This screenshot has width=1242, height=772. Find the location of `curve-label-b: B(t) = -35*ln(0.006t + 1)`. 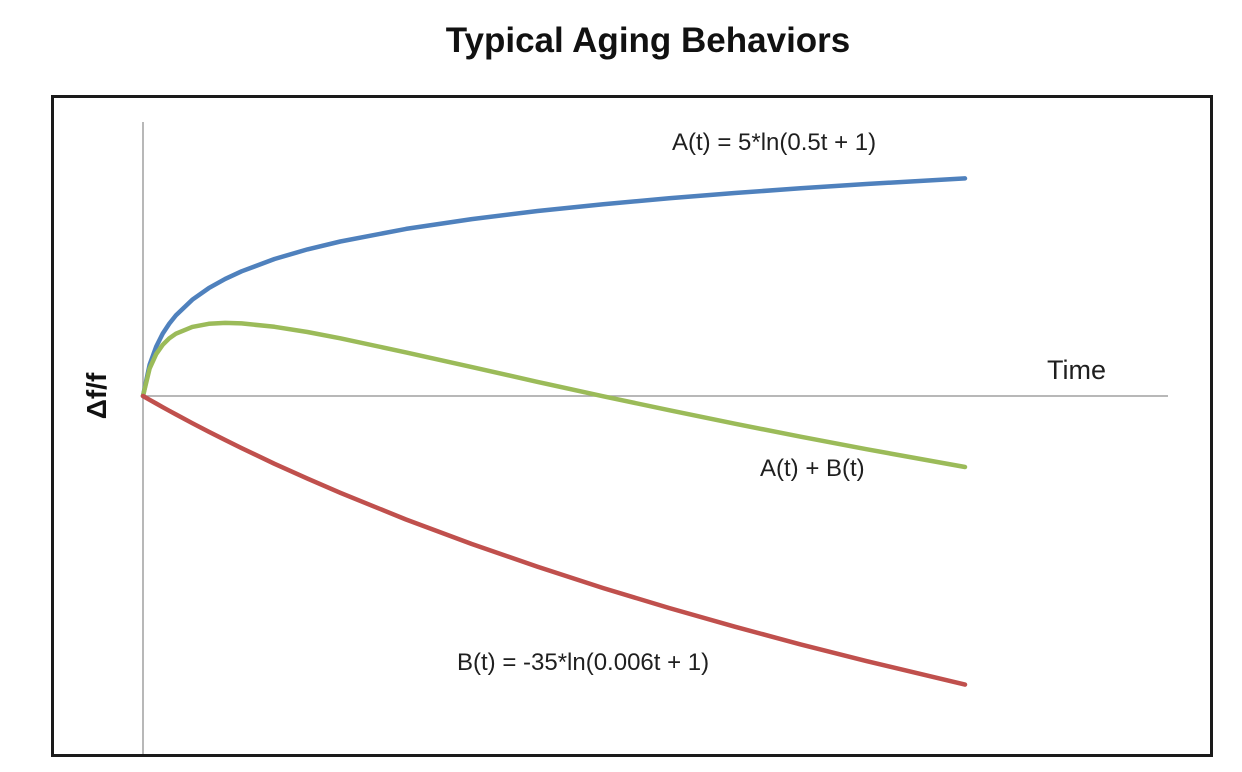

curve-label-b: B(t) = -35*ln(0.006t + 1) is located at coordinates (583, 662).